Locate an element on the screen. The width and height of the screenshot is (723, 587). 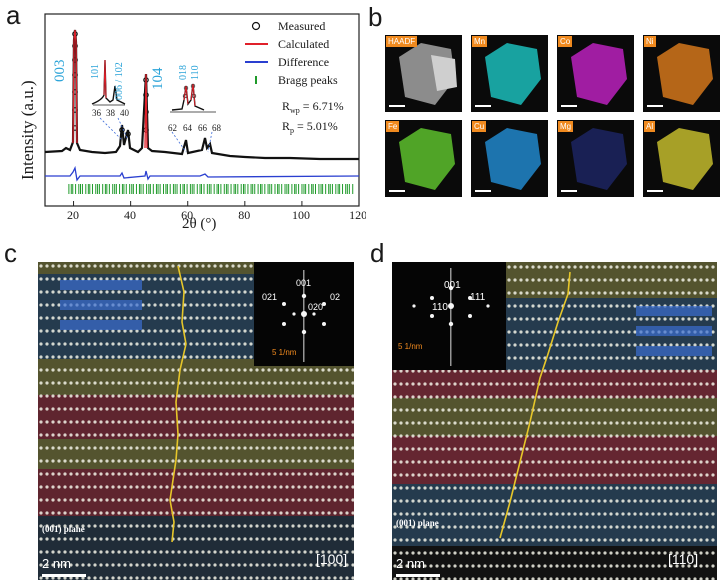
panel-label-d: d is located at coordinates (377, 253).